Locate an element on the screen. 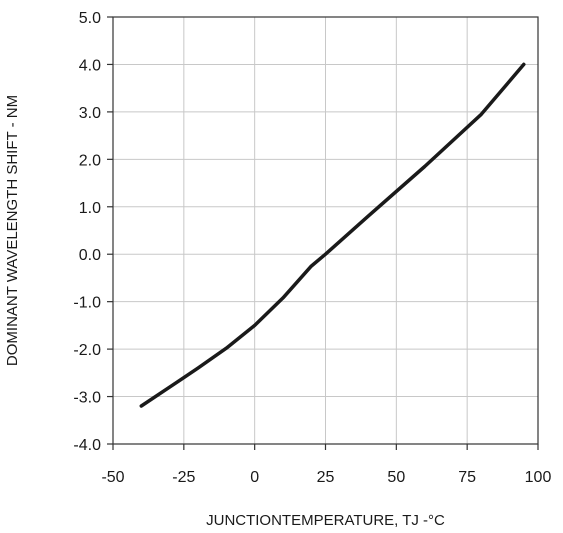 The width and height of the screenshot is (563, 533). x-tick-label: 50 is located at coordinates (396, 477).